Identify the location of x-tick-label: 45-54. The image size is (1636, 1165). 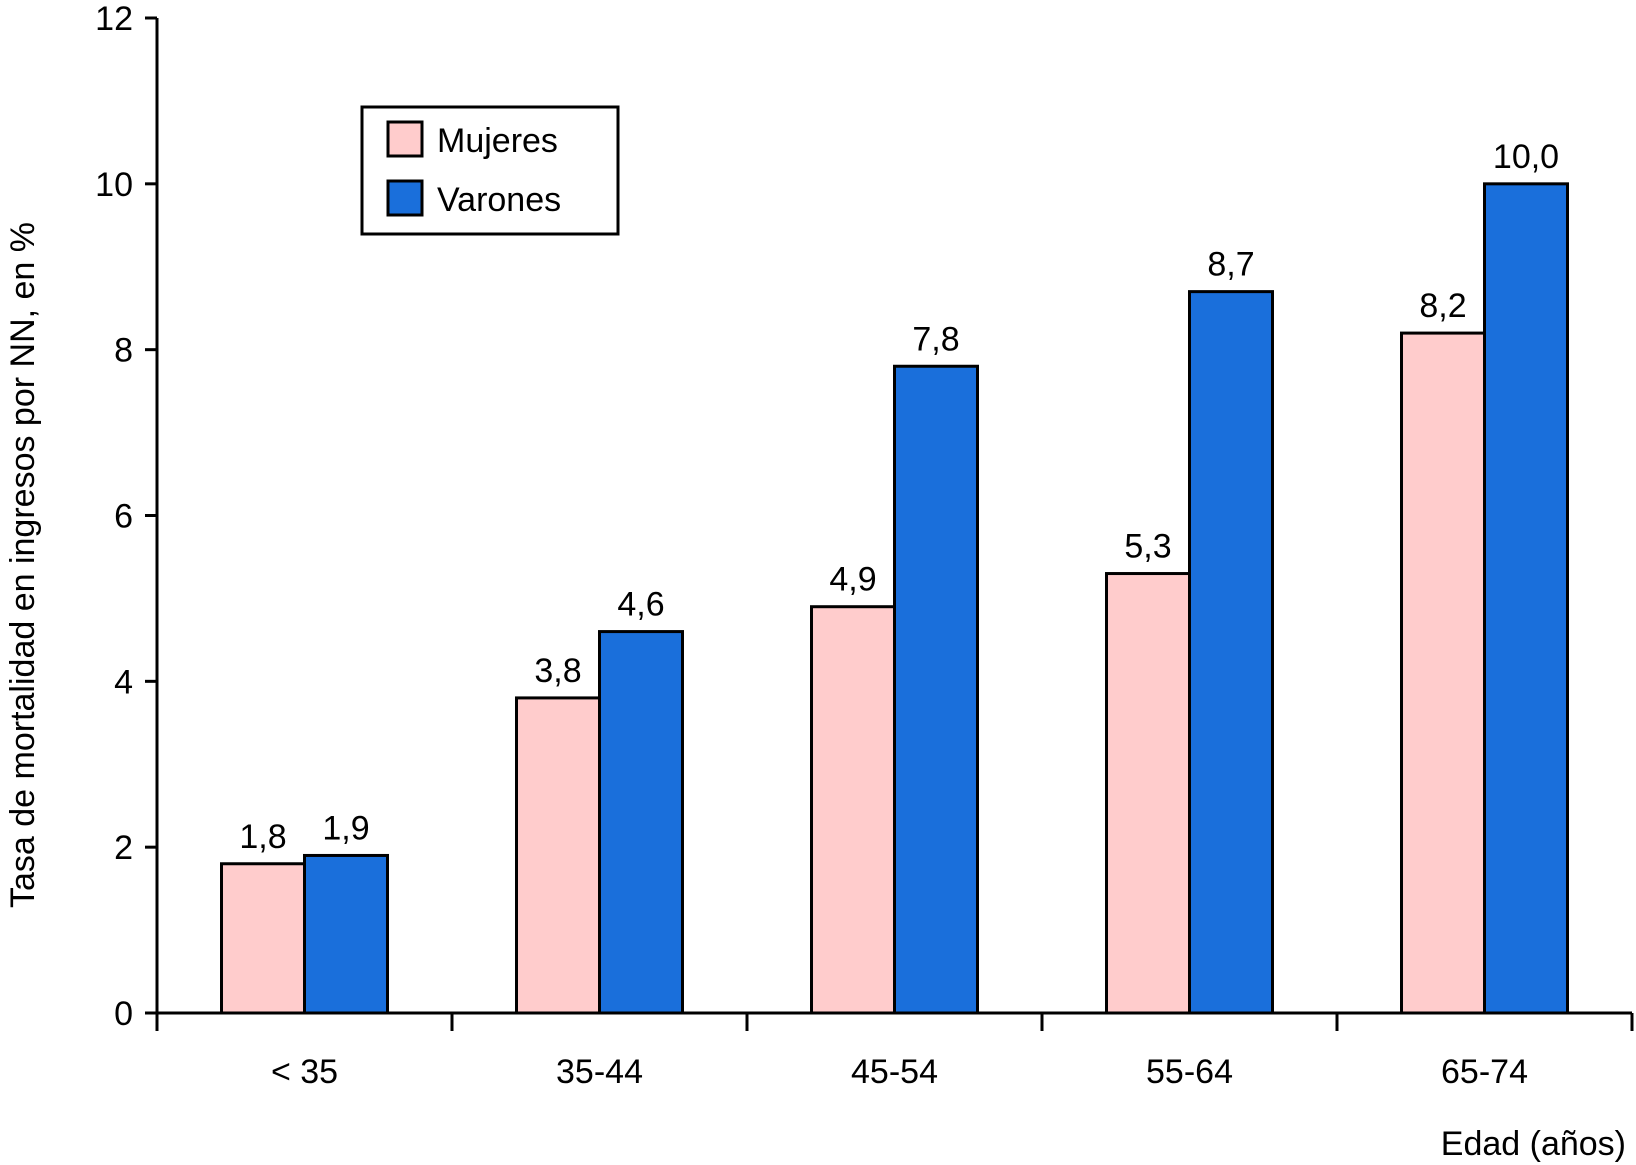
(894, 1072).